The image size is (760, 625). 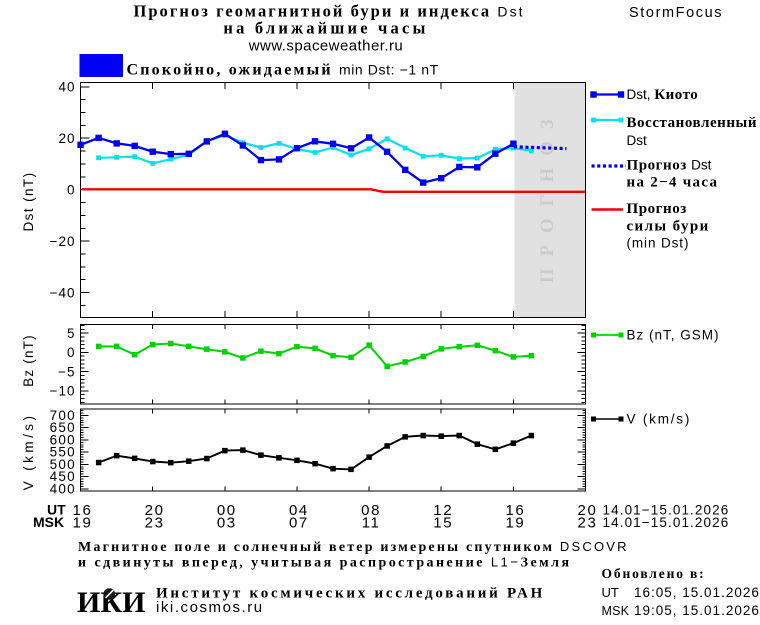 What do you see at coordinates (66, 371) in the screenshot?
I see `svg-text: −5` at bounding box center [66, 371].